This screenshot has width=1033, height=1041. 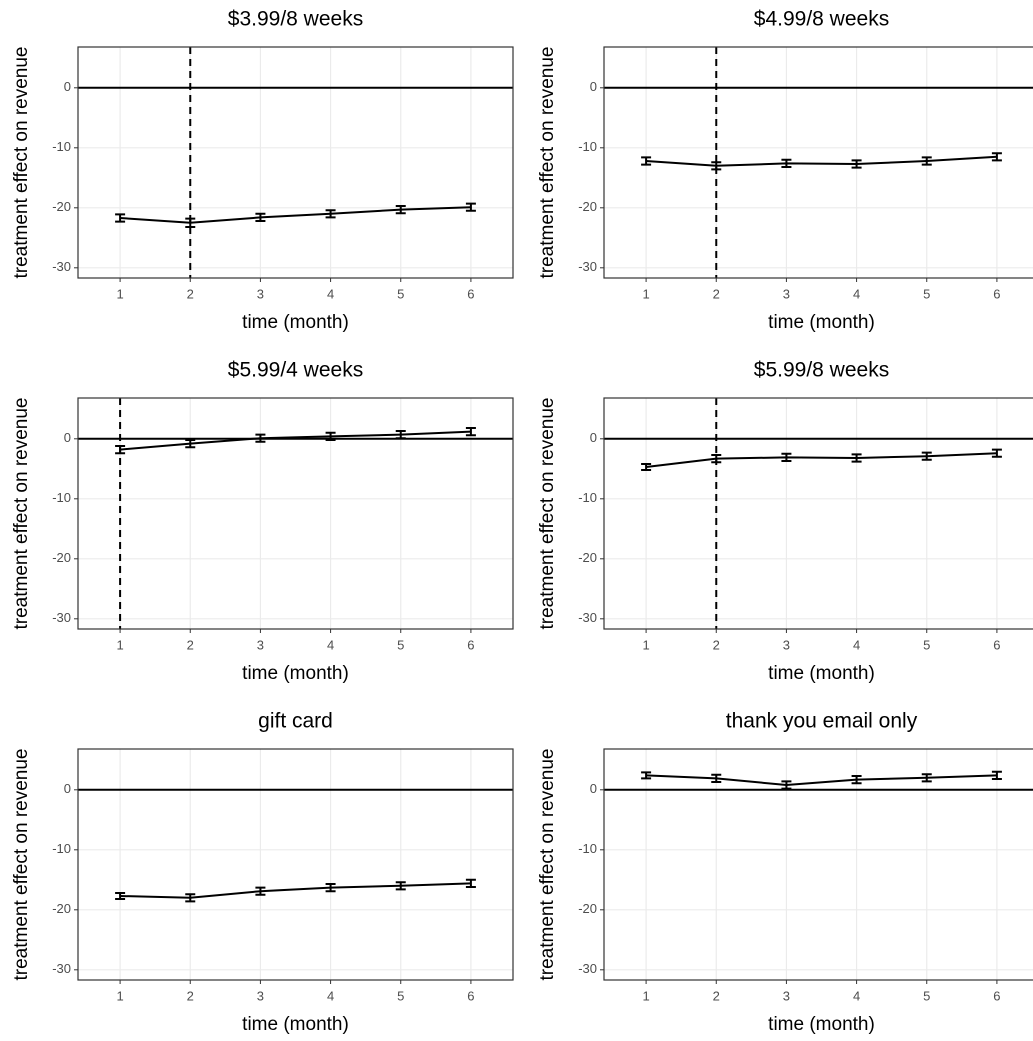 What do you see at coordinates (295, 19) in the screenshot?
I see `panel-title: $3.99/8 weeks` at bounding box center [295, 19].